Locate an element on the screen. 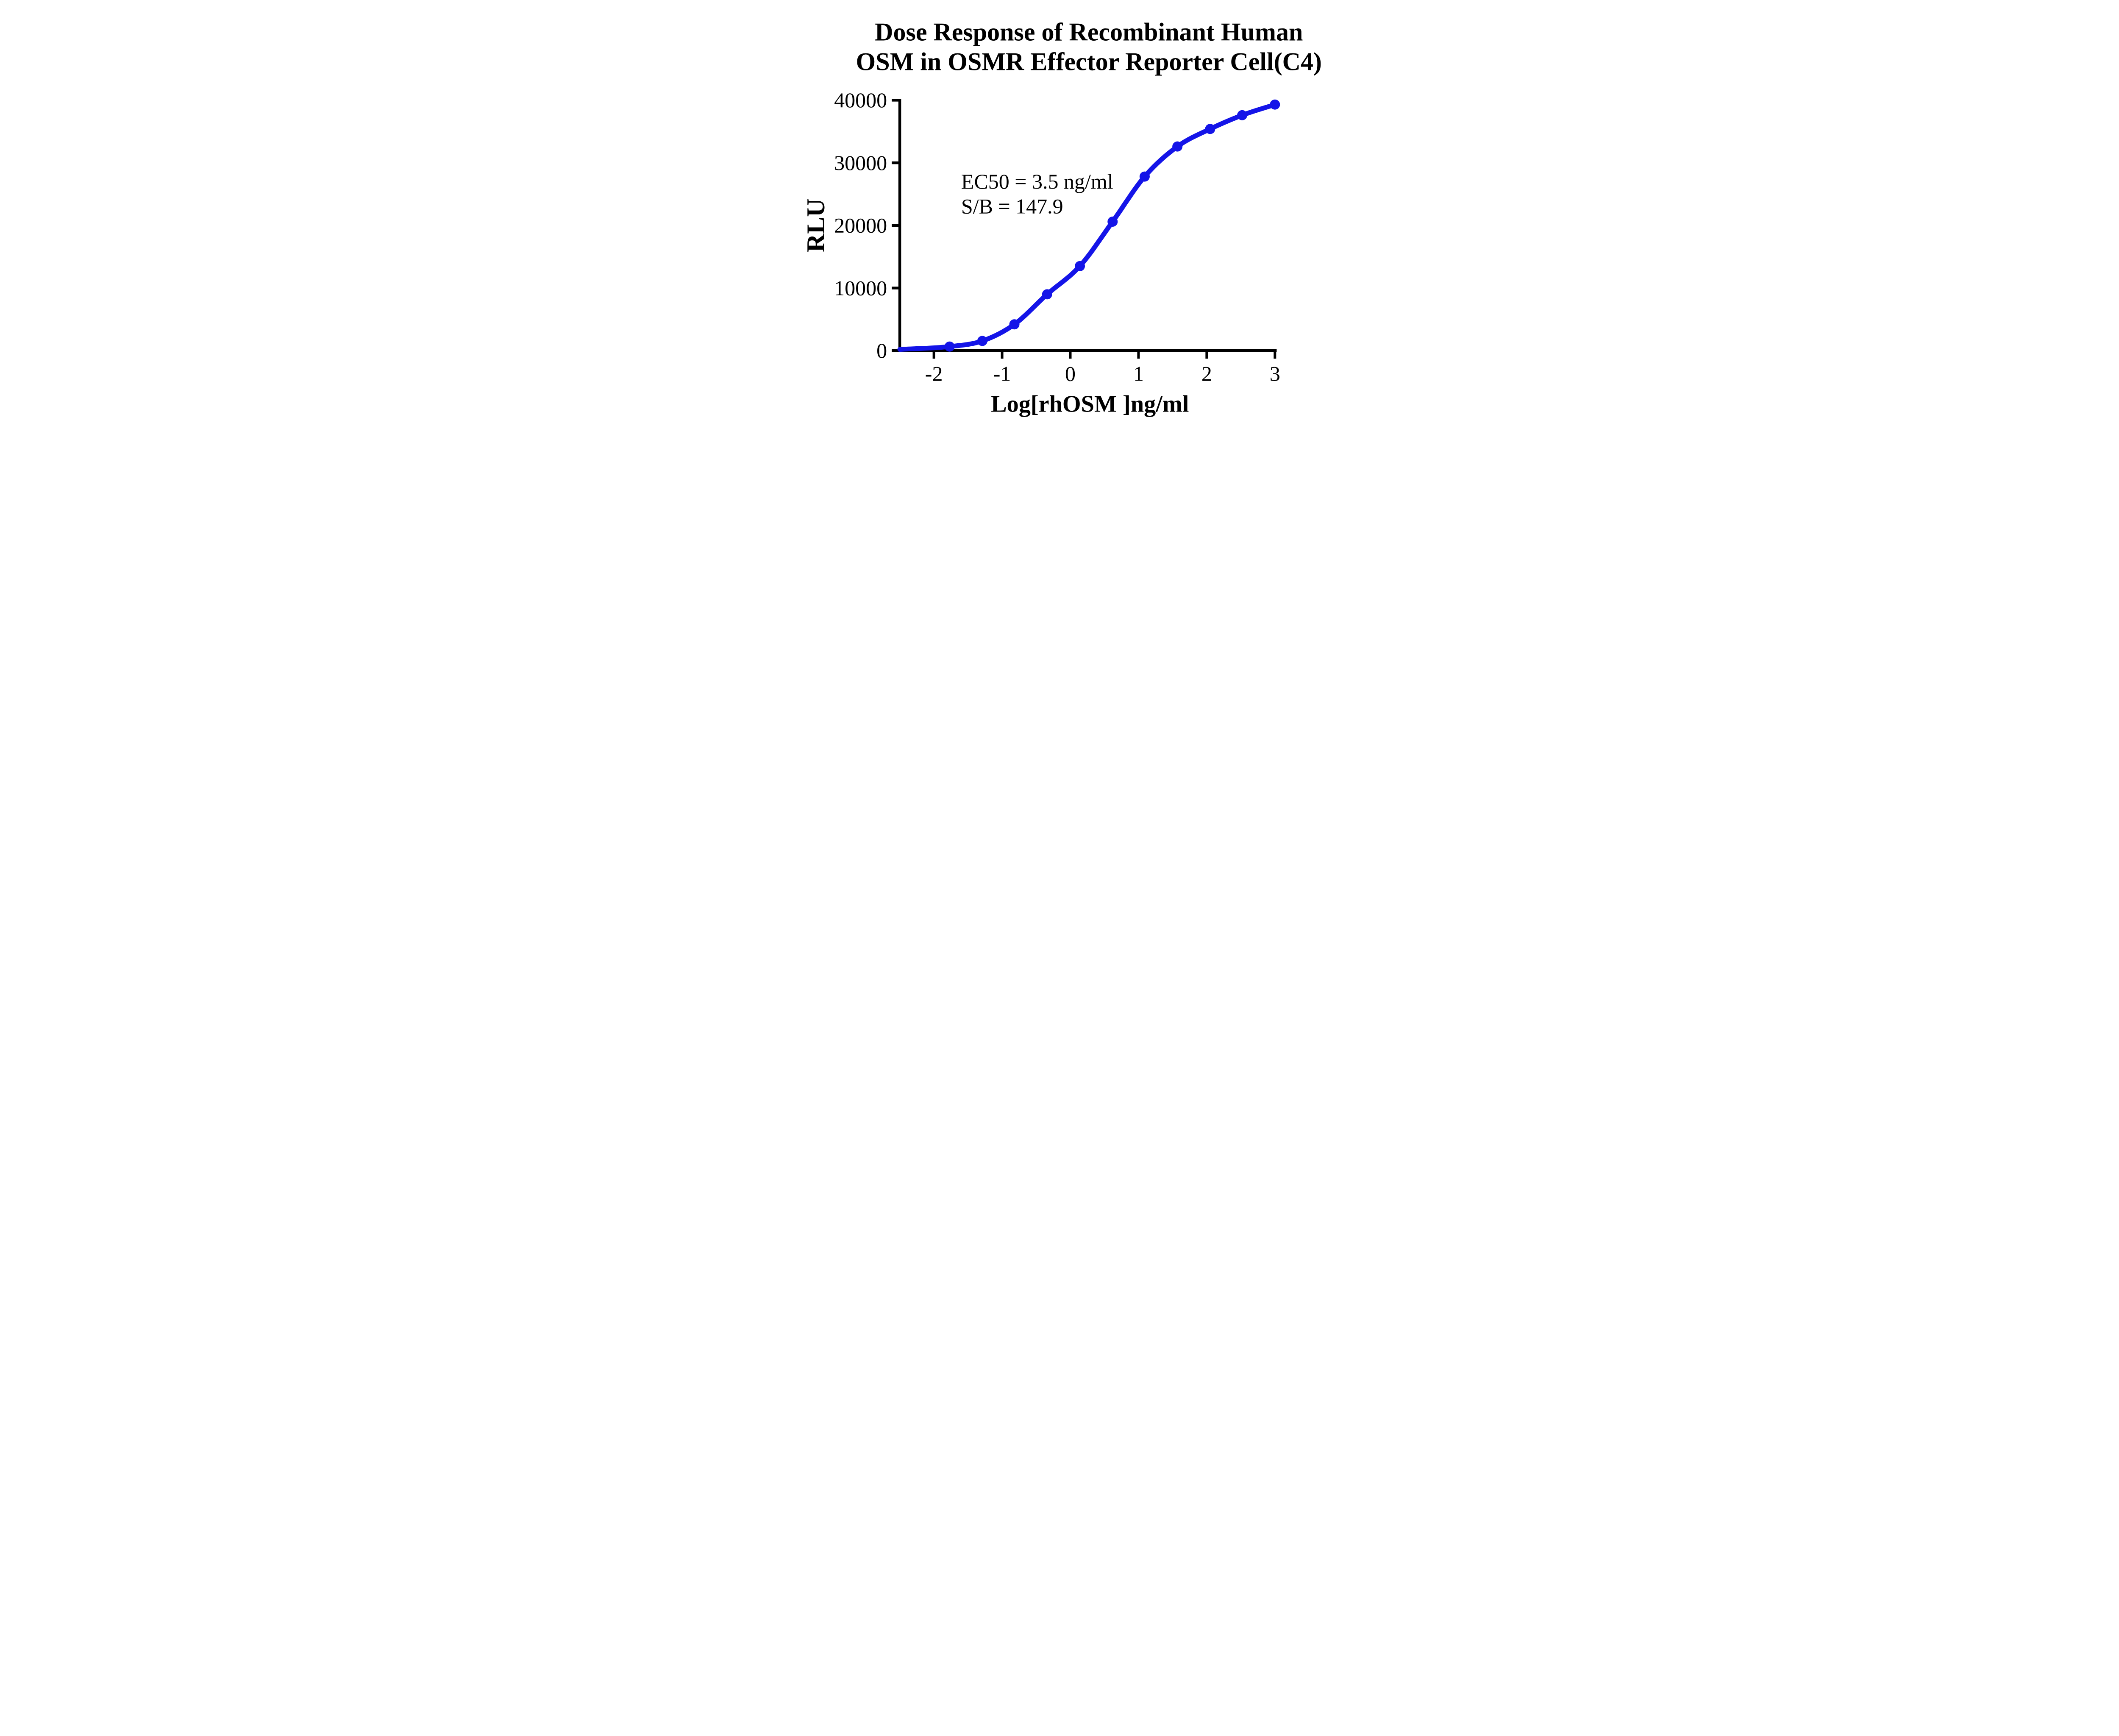 This screenshot has height=1736, width=2119. annotation-block: EC50 = 3.5 ng/ml S/B = 147.9 is located at coordinates (1037, 194).